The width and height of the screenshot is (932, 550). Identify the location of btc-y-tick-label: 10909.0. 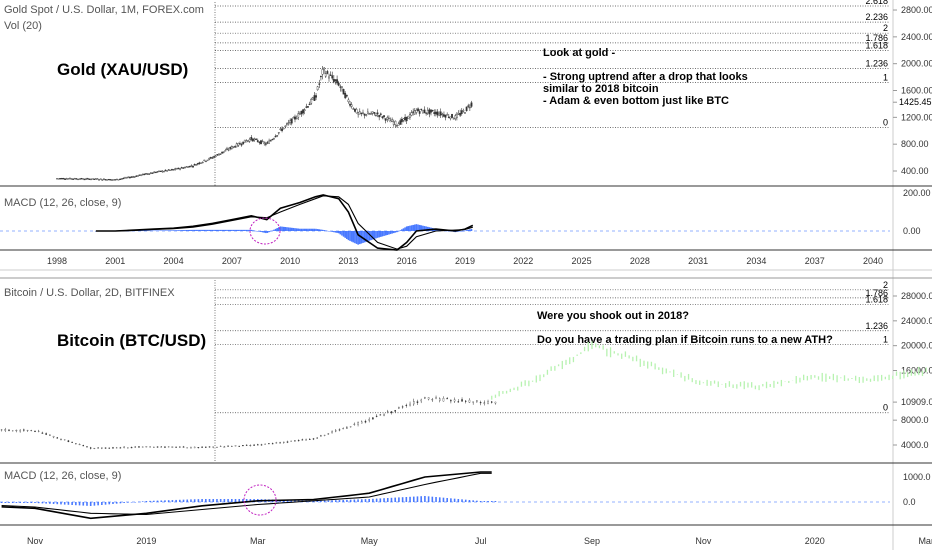
(916, 402).